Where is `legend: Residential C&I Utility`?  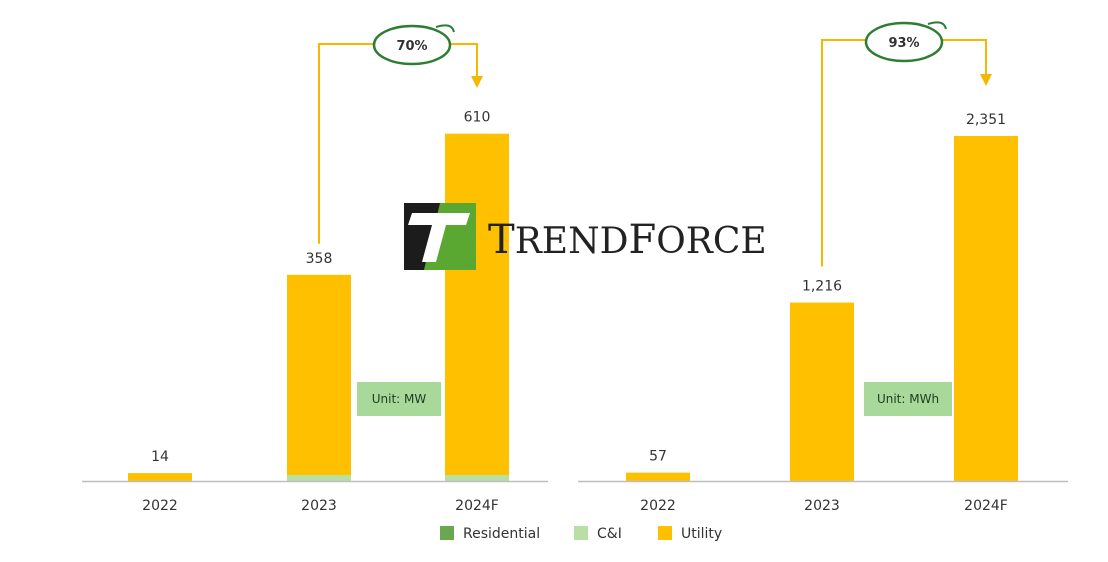 legend: Residential C&I Utility is located at coordinates (581, 534).